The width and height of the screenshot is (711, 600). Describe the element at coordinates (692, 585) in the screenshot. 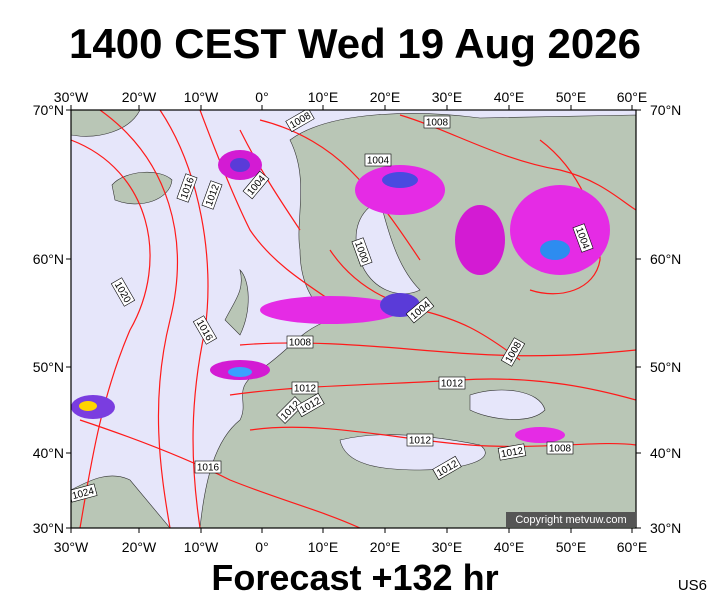

I see `model-id: US6` at that location.